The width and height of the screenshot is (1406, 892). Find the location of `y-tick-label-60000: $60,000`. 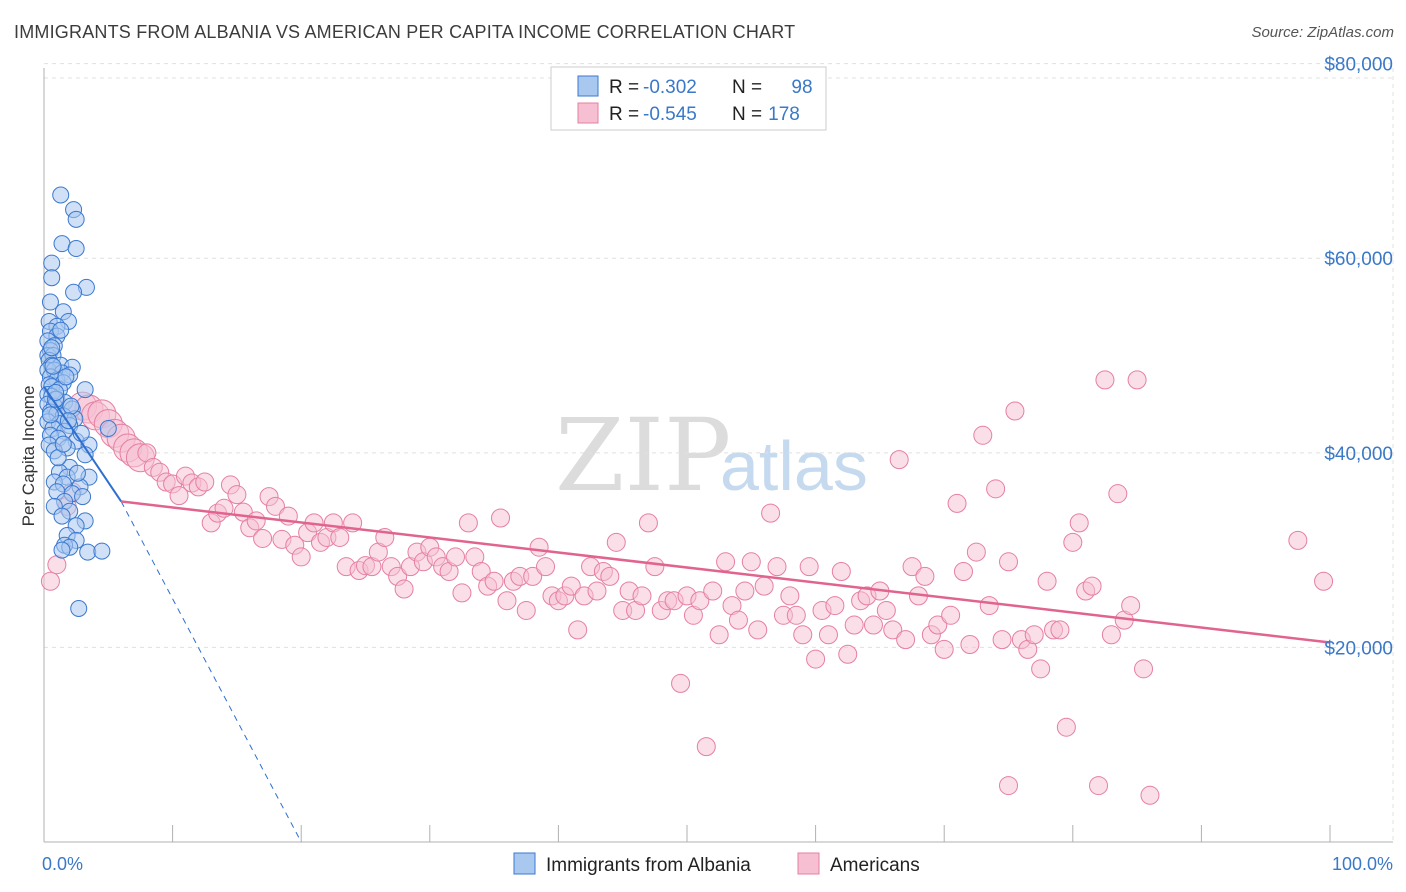

y-tick-label-60000: $60,000 is located at coordinates (1358, 259).